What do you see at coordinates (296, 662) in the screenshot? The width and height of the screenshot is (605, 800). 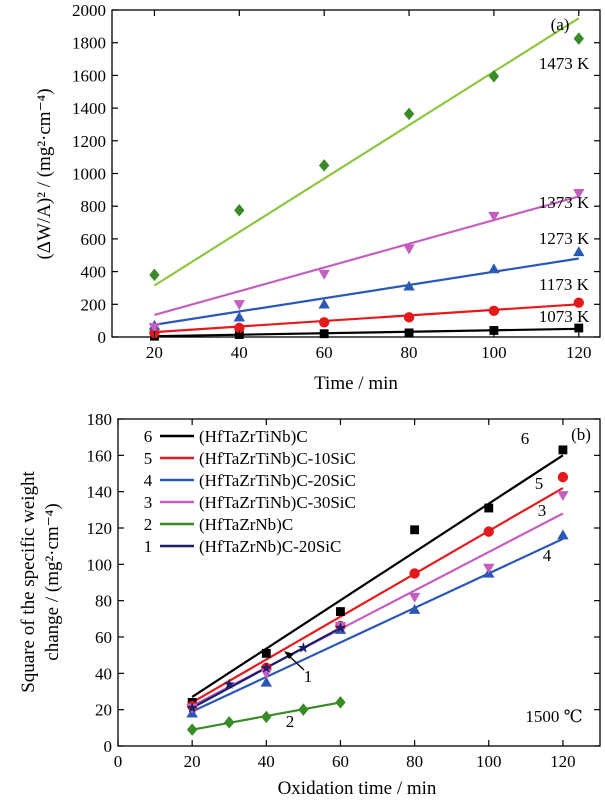 I see `curve-1-arrow-line` at bounding box center [296, 662].